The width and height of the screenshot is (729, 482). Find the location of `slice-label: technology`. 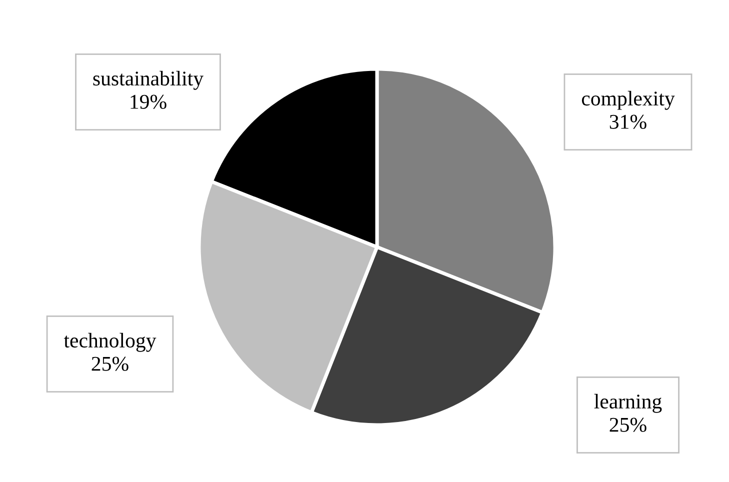

slice-label: technology is located at coordinates (110, 342).